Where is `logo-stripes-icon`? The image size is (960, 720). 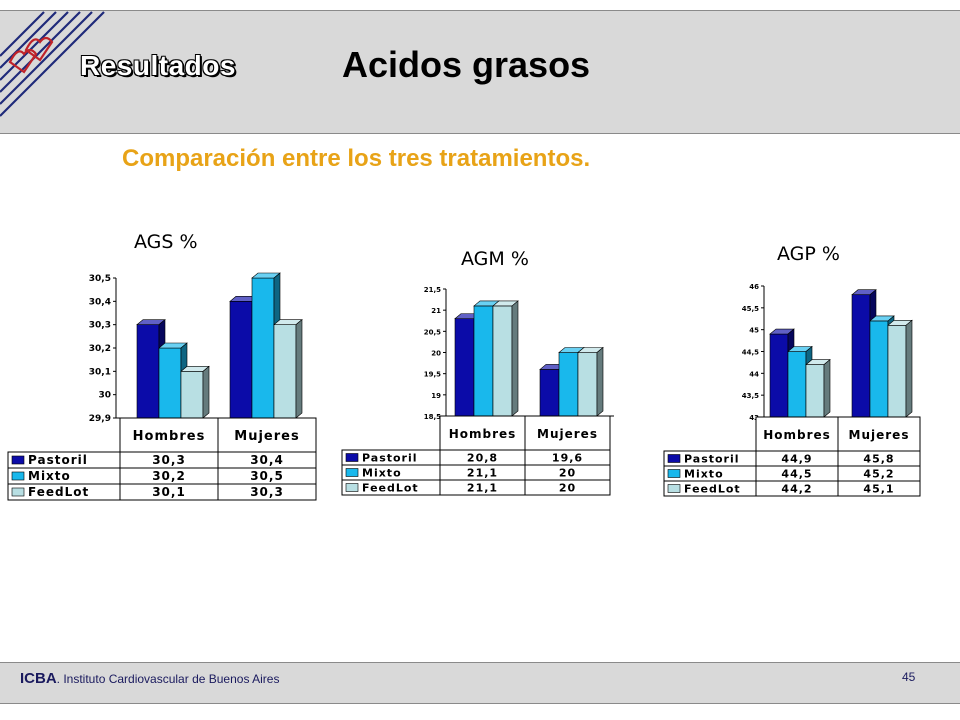 logo-stripes-icon is located at coordinates (52, 64).